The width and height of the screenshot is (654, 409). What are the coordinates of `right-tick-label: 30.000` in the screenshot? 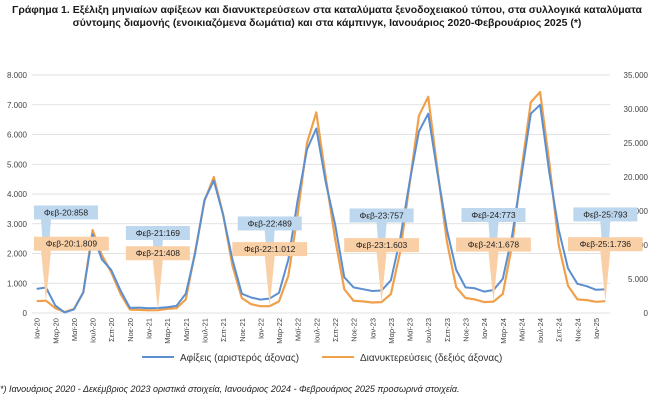 It's located at (636, 109).